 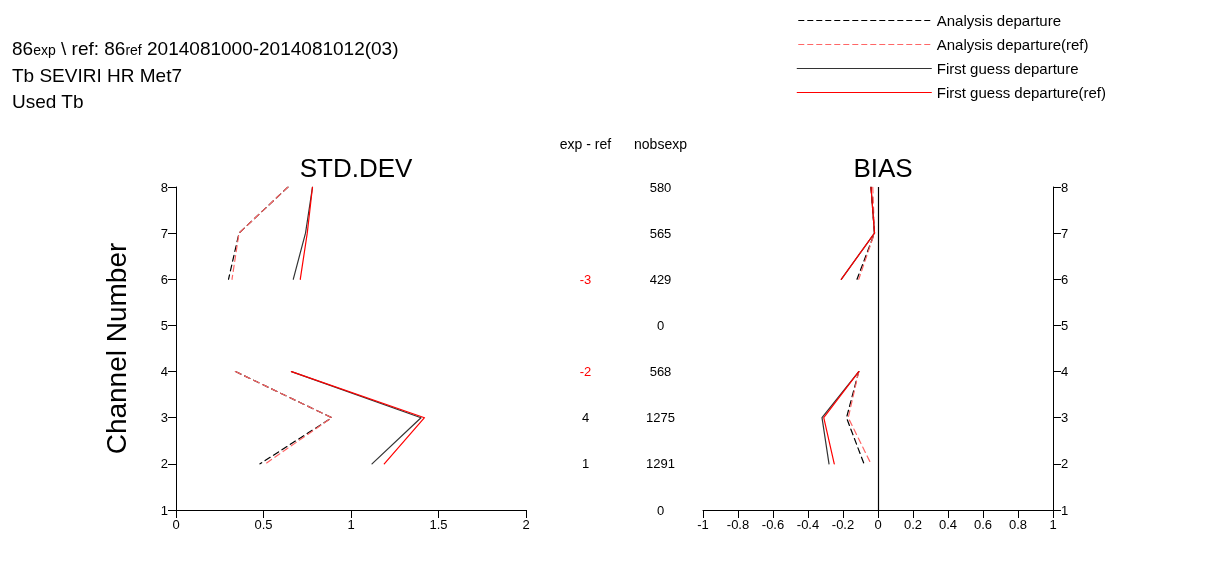 I want to click on text: Tb SEVIRI HR Met7, so click(x=97, y=76).